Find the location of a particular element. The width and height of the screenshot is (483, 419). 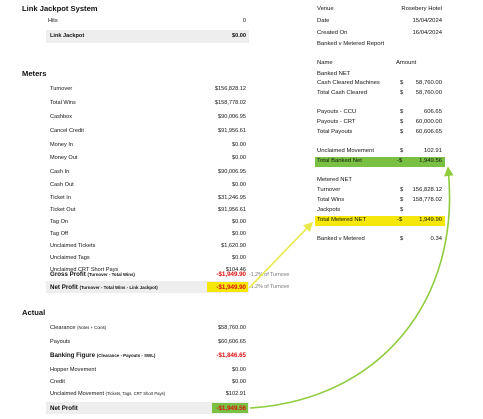

total-cash-cleared-label: Total Cash Cleared is located at coordinates (342, 93).